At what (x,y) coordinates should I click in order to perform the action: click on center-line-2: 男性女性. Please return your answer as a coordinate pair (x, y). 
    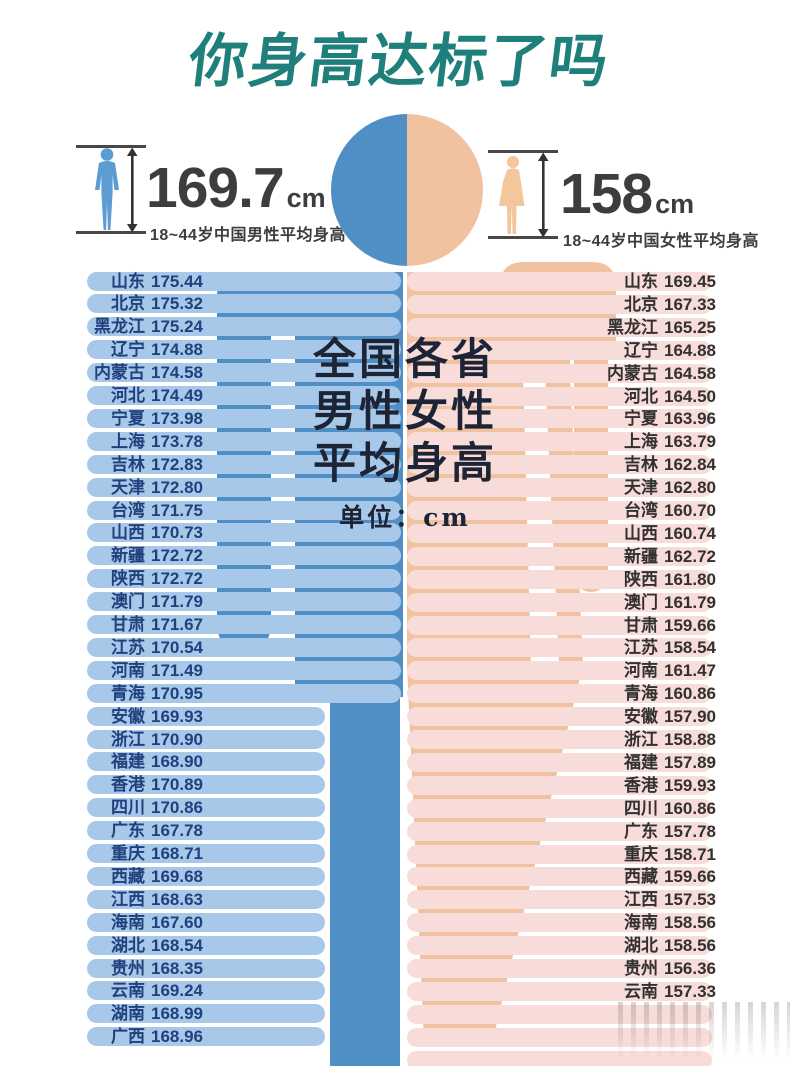
    Looking at the image, I should click on (405, 412).